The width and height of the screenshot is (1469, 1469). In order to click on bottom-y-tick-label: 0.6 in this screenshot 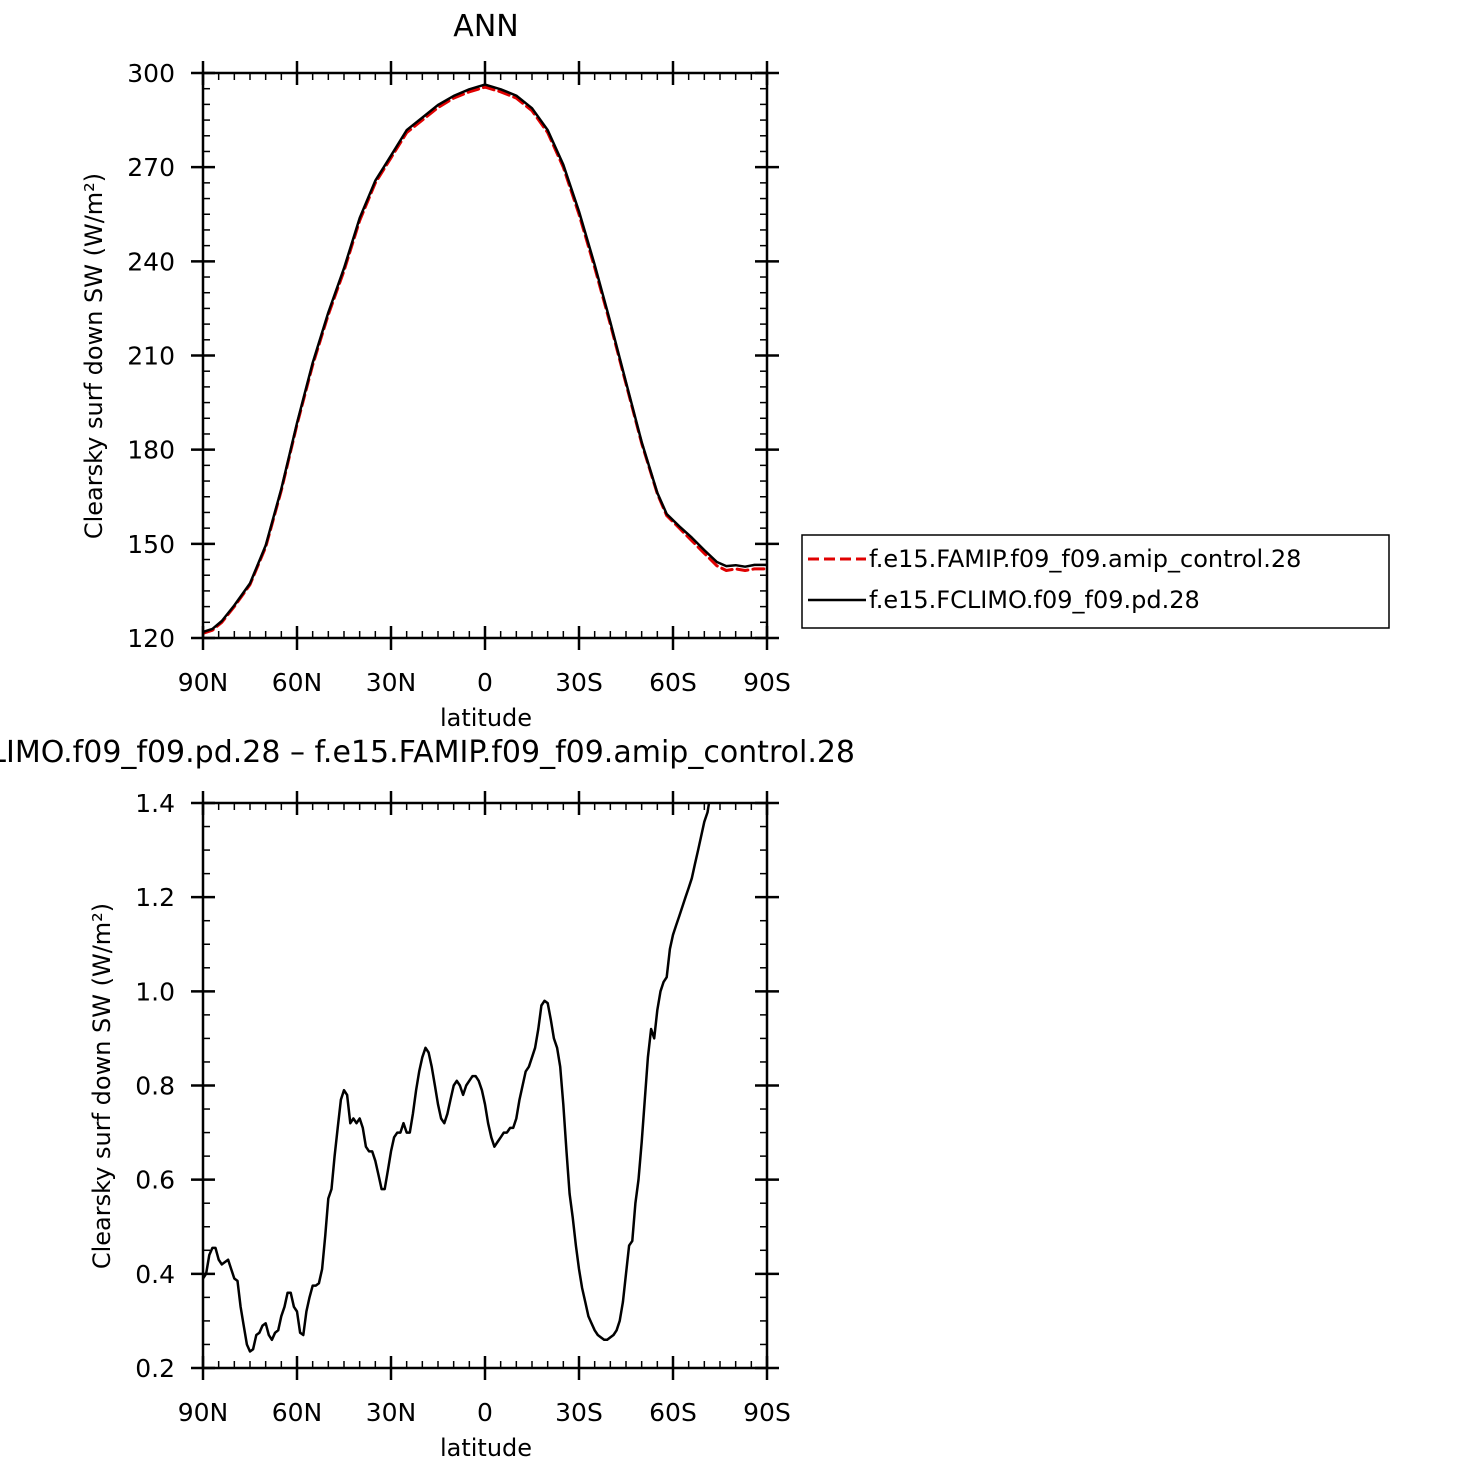, I will do `click(155, 1180)`.